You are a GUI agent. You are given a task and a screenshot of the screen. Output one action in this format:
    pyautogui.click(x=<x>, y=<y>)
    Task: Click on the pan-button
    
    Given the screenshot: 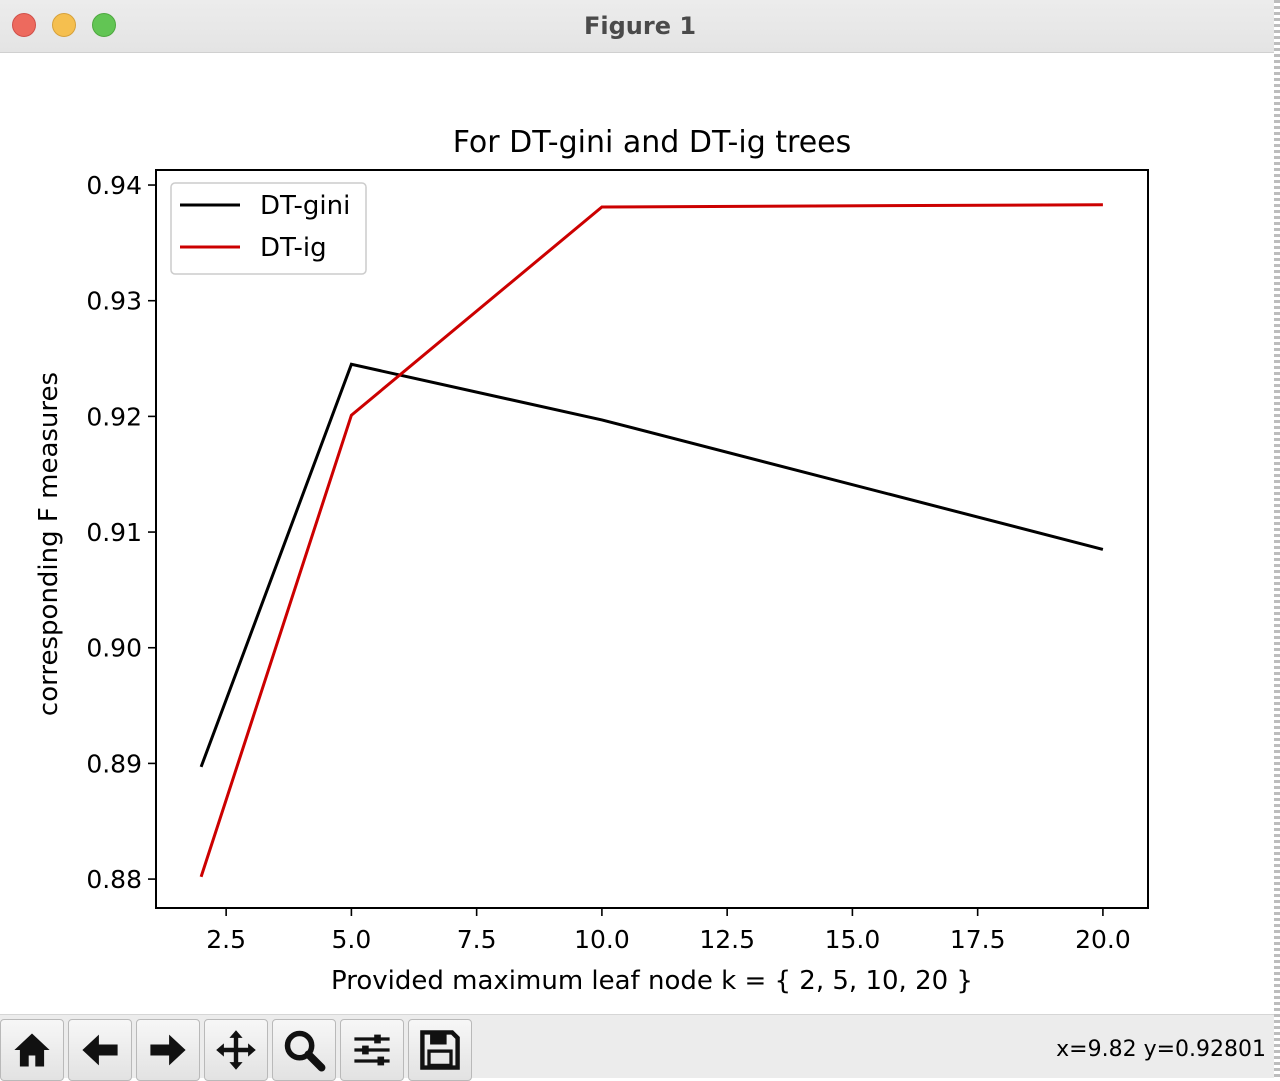 What is the action you would take?
    pyautogui.click(x=236, y=1050)
    